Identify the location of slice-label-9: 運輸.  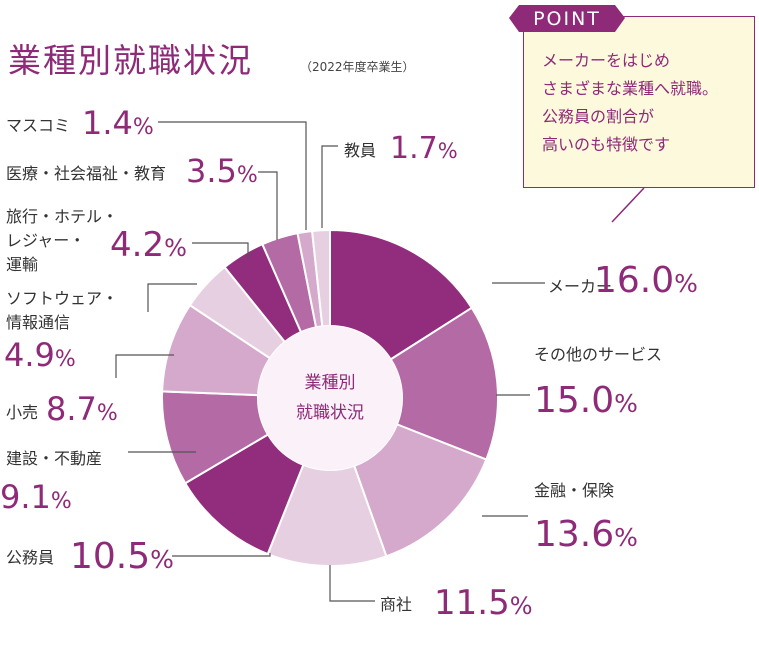
(22, 264).